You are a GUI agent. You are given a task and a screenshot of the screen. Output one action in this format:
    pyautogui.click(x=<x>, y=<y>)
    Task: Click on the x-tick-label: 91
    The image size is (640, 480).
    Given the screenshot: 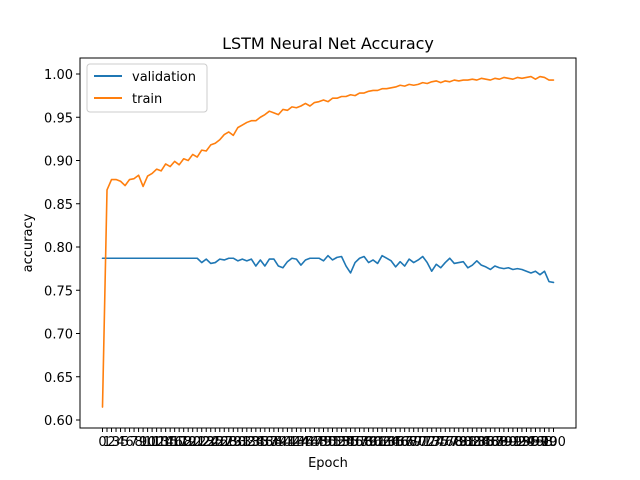 What is the action you would take?
    pyautogui.click(x=513, y=442)
    